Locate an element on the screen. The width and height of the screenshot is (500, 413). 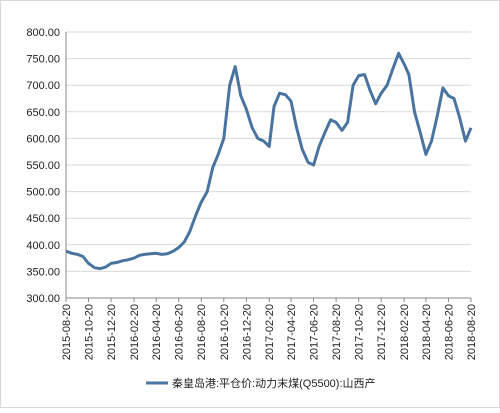
x-tick-label: 2015-12-20 is located at coordinates (112, 332).